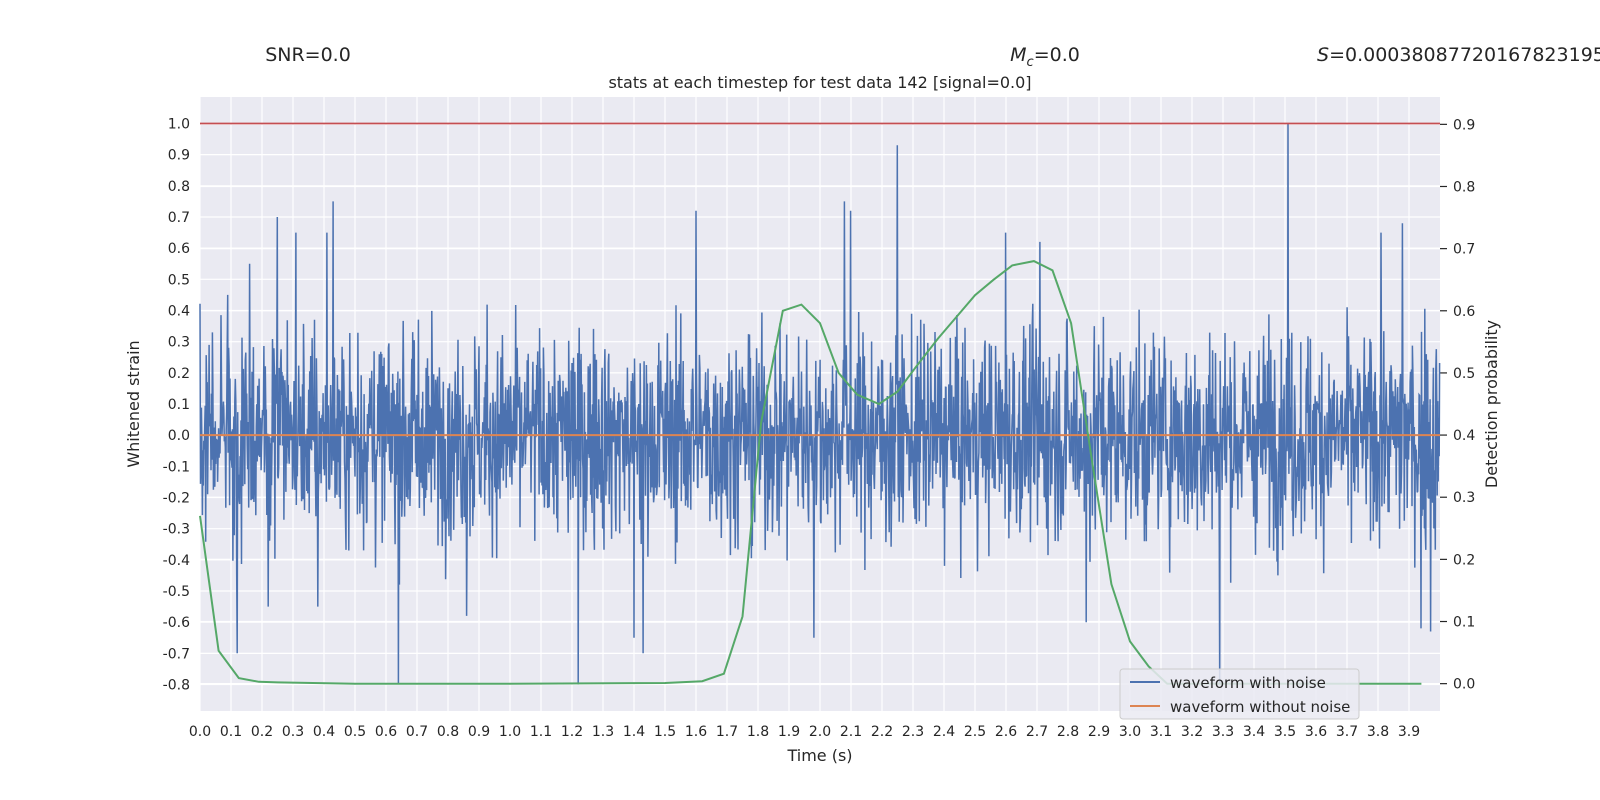  I want to click on x-tick-label: 2.9, so click(1099, 732).